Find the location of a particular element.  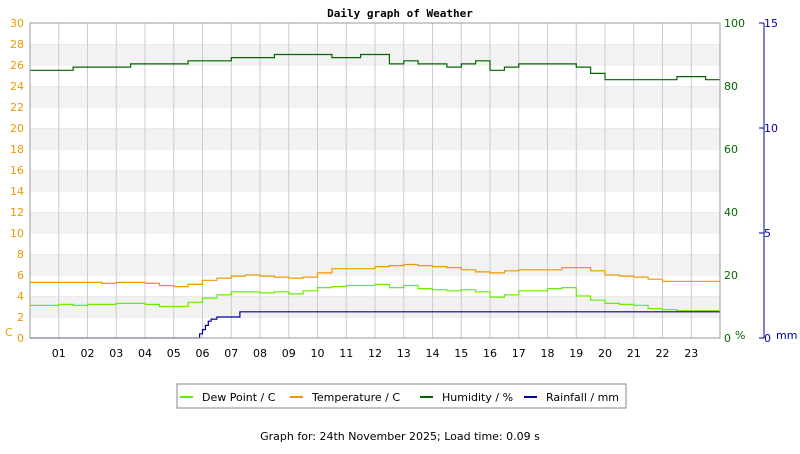

x-axis-tick-label: 15 is located at coordinates (461, 353).